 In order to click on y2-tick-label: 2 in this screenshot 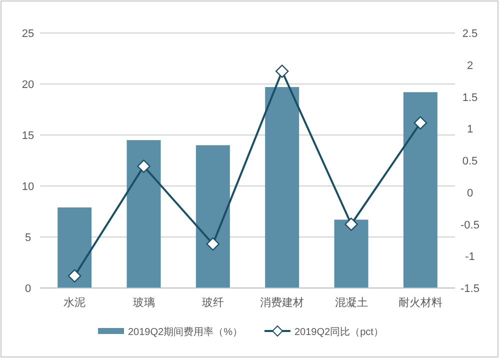, I will do `click(470, 66)`.